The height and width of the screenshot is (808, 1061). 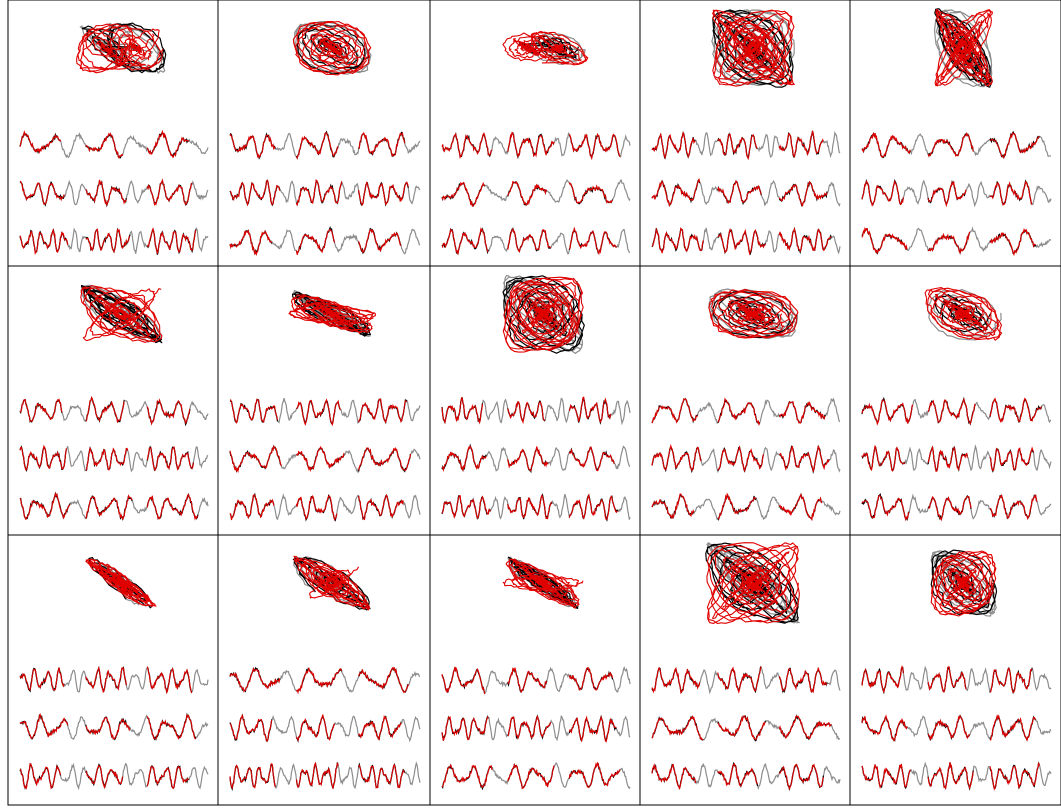 I want to click on panel-frame, so click(x=955, y=670).